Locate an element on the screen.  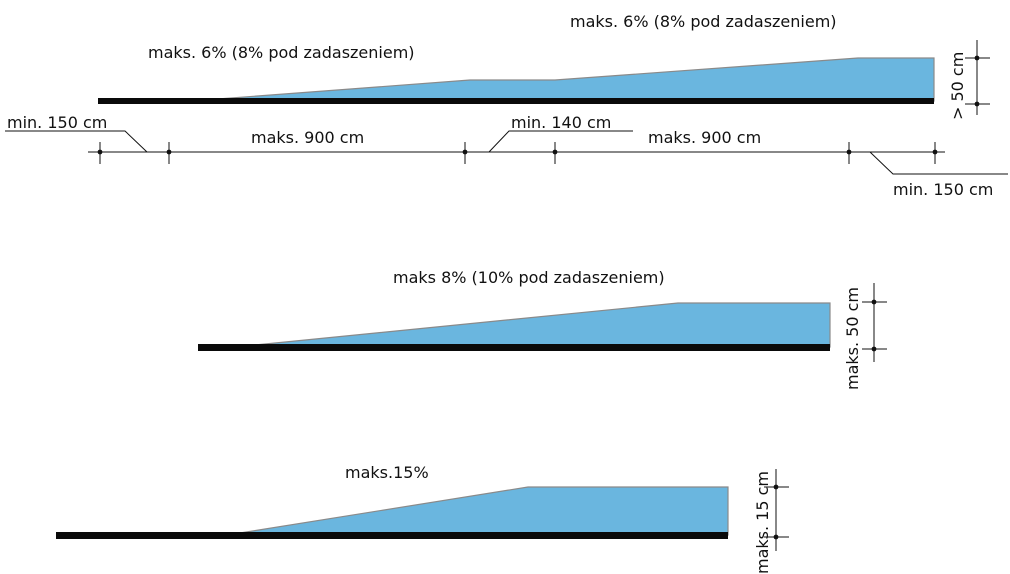
short-ramp-body is located at coordinates (484, 511).